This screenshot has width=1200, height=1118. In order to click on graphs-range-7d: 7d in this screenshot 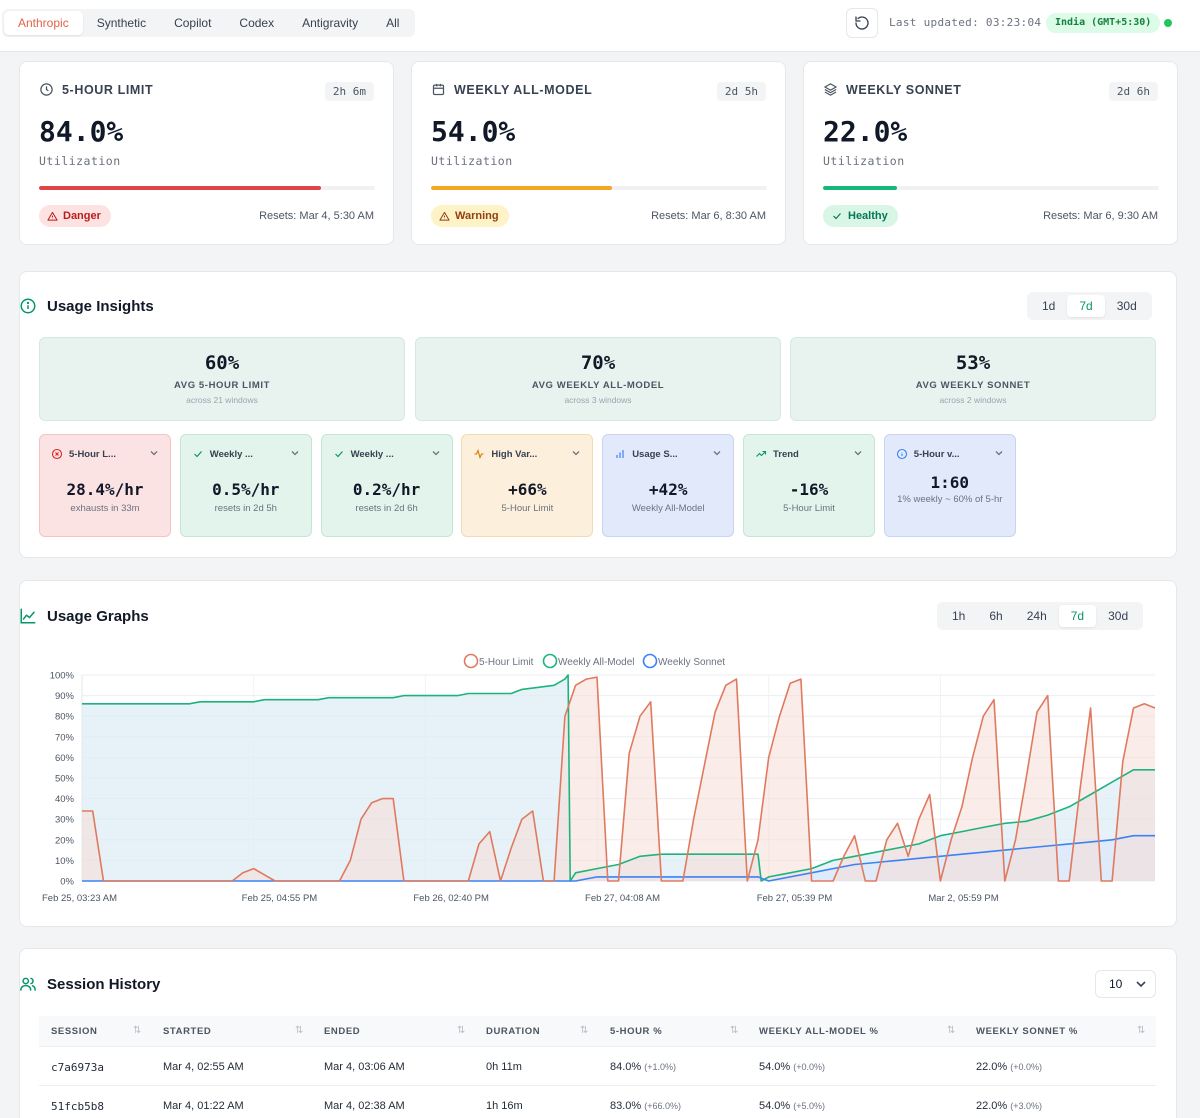, I will do `click(1077, 616)`.